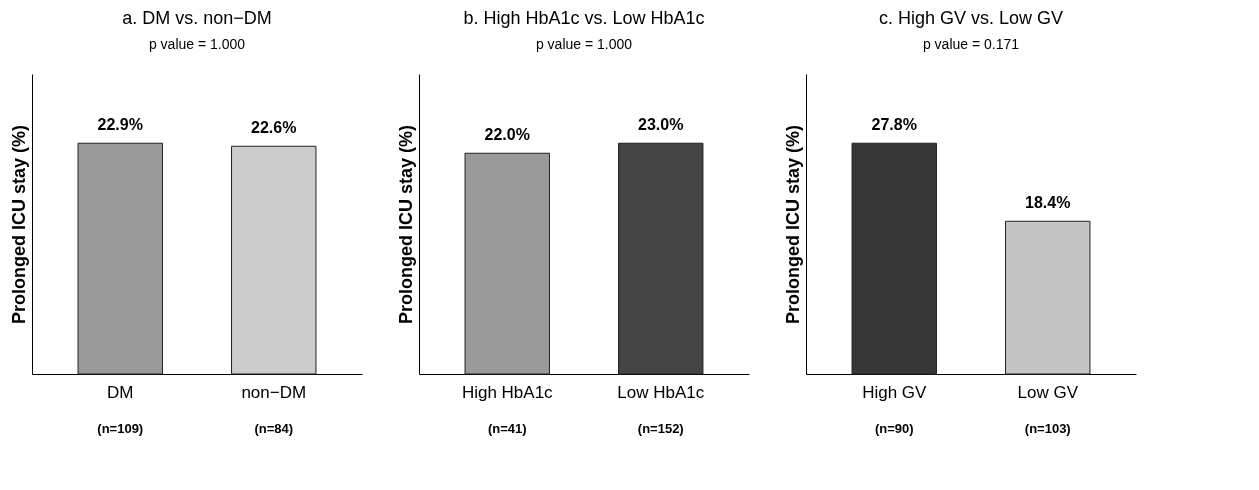 The image size is (1259, 490). I want to click on text: (n=41), so click(507, 428).